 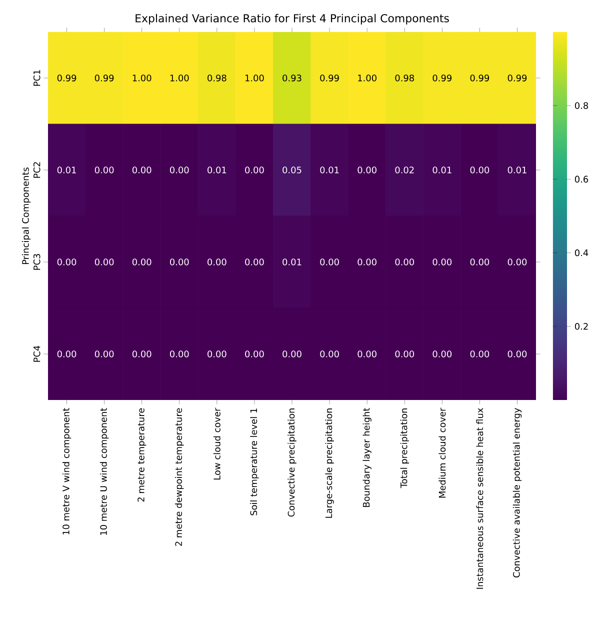 What do you see at coordinates (216, 444) in the screenshot?
I see `x-tick-label: Low cloud cover` at bounding box center [216, 444].